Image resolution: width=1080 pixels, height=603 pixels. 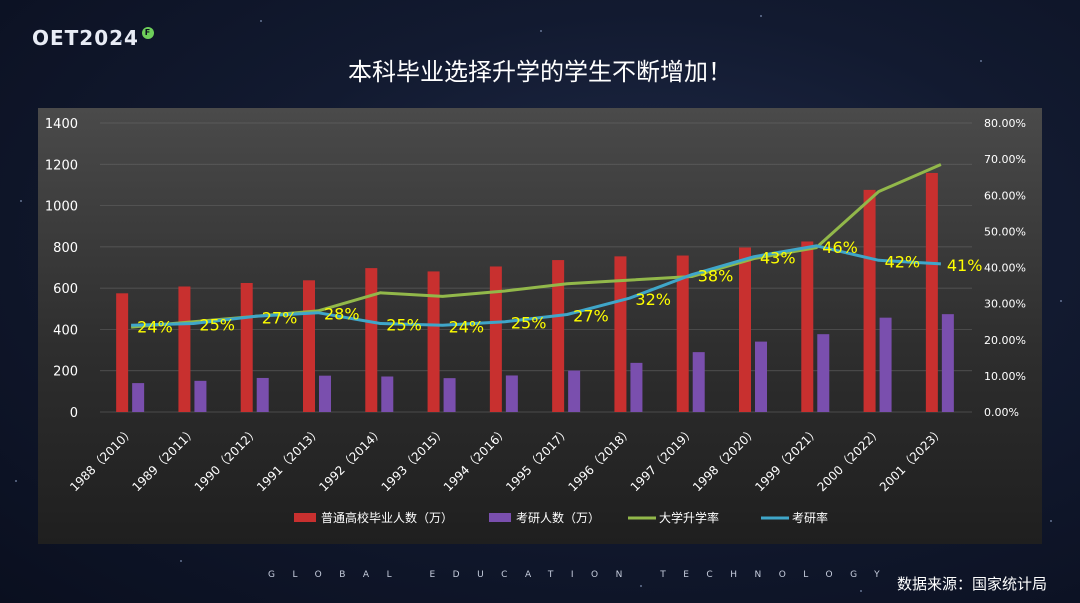 I want to click on y-right-tick-label: 70.00%, so click(x=1005, y=159).